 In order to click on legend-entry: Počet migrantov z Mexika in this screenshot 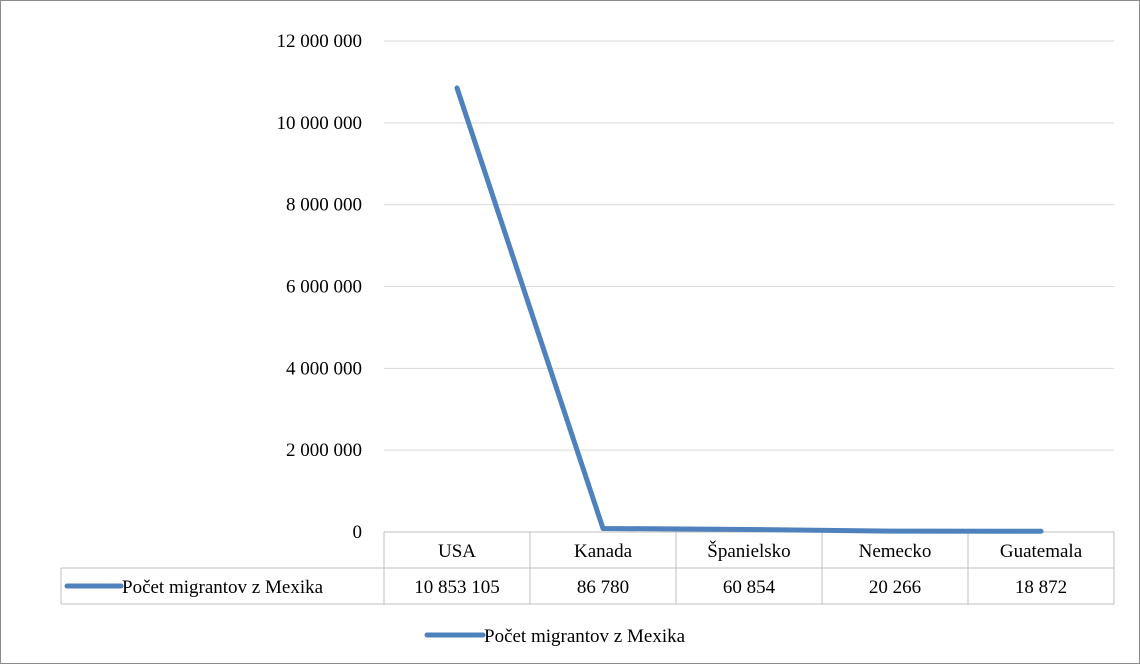, I will do `click(585, 636)`.